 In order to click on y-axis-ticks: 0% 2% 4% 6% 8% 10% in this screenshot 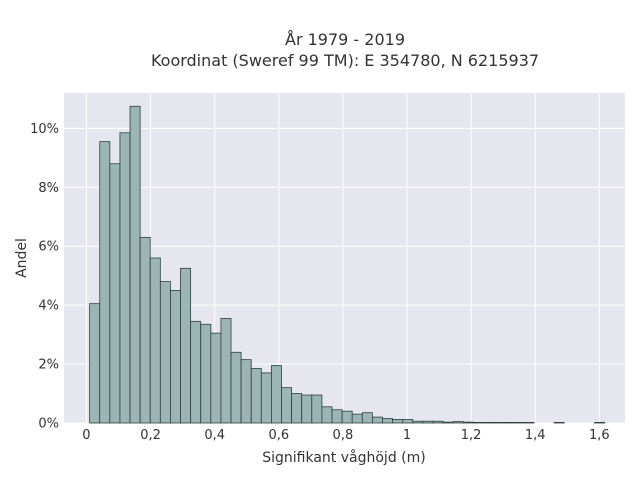, I will do `click(44, 277)`.